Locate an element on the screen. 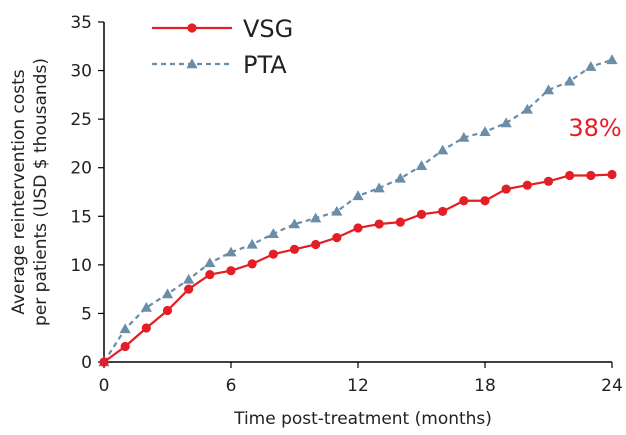 The height and width of the screenshot is (435, 626). y-tick-label: 30 is located at coordinates (81, 72).